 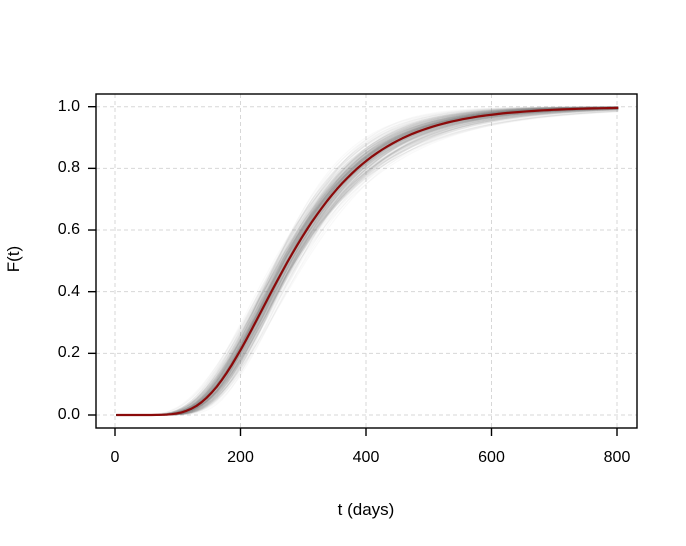 What do you see at coordinates (13, 259) in the screenshot?
I see `y-axis-title: F(t)` at bounding box center [13, 259].